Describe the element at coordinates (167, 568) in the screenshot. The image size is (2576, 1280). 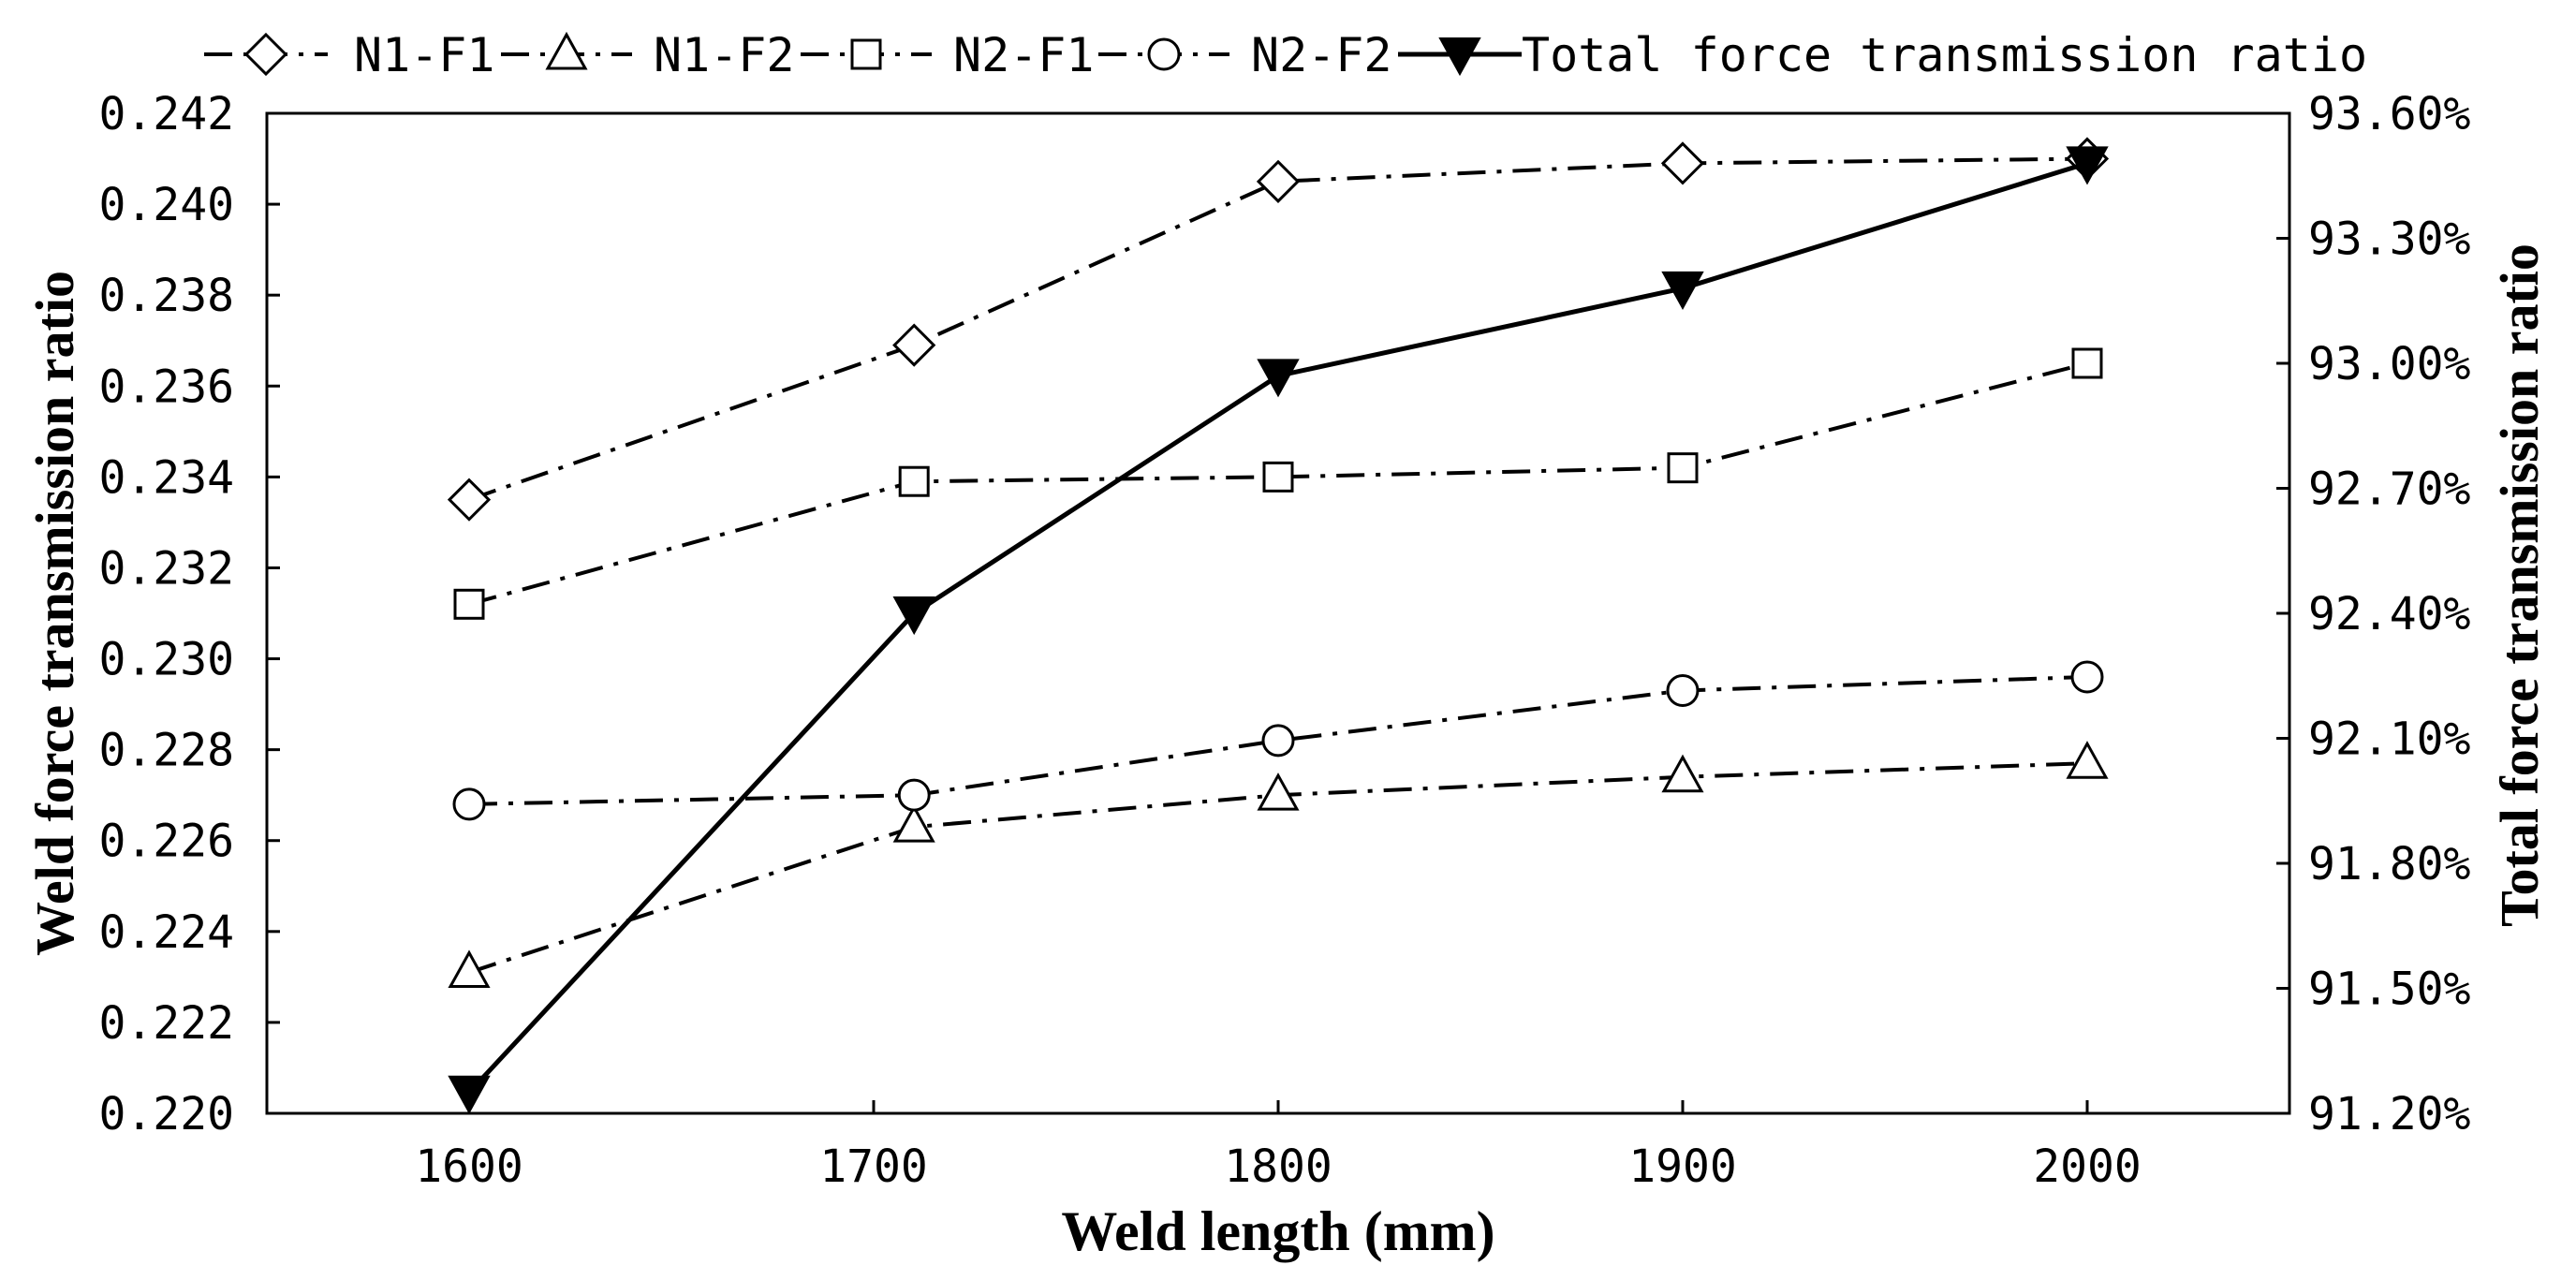
I see `left-tick-label: 0.232` at that location.